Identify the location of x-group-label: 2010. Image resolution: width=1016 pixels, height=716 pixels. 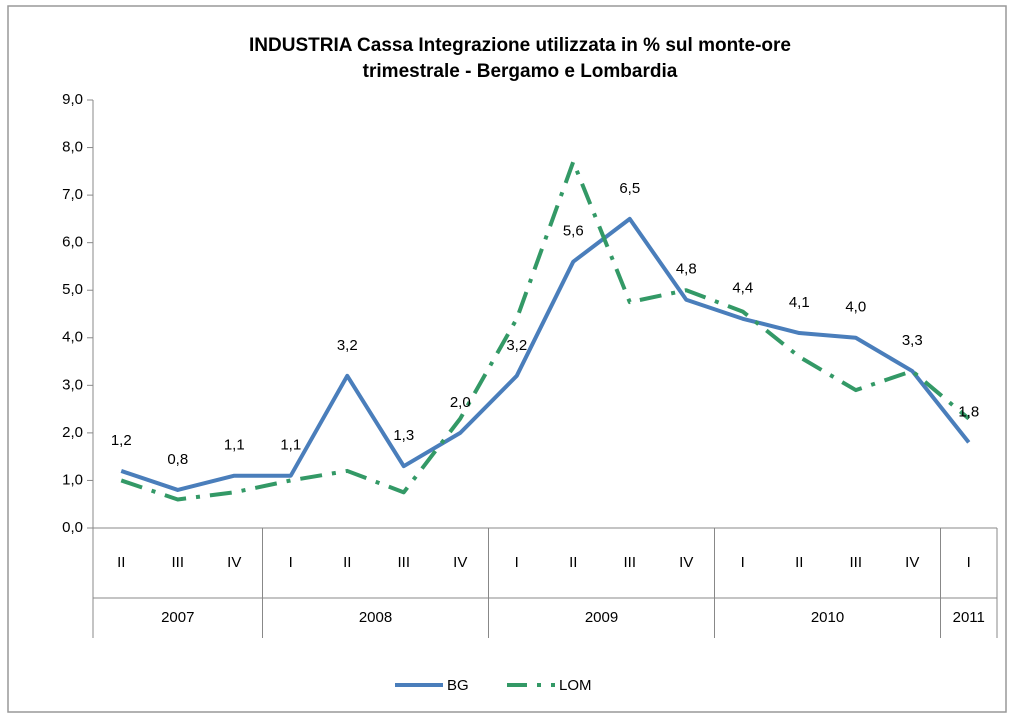
(827, 617).